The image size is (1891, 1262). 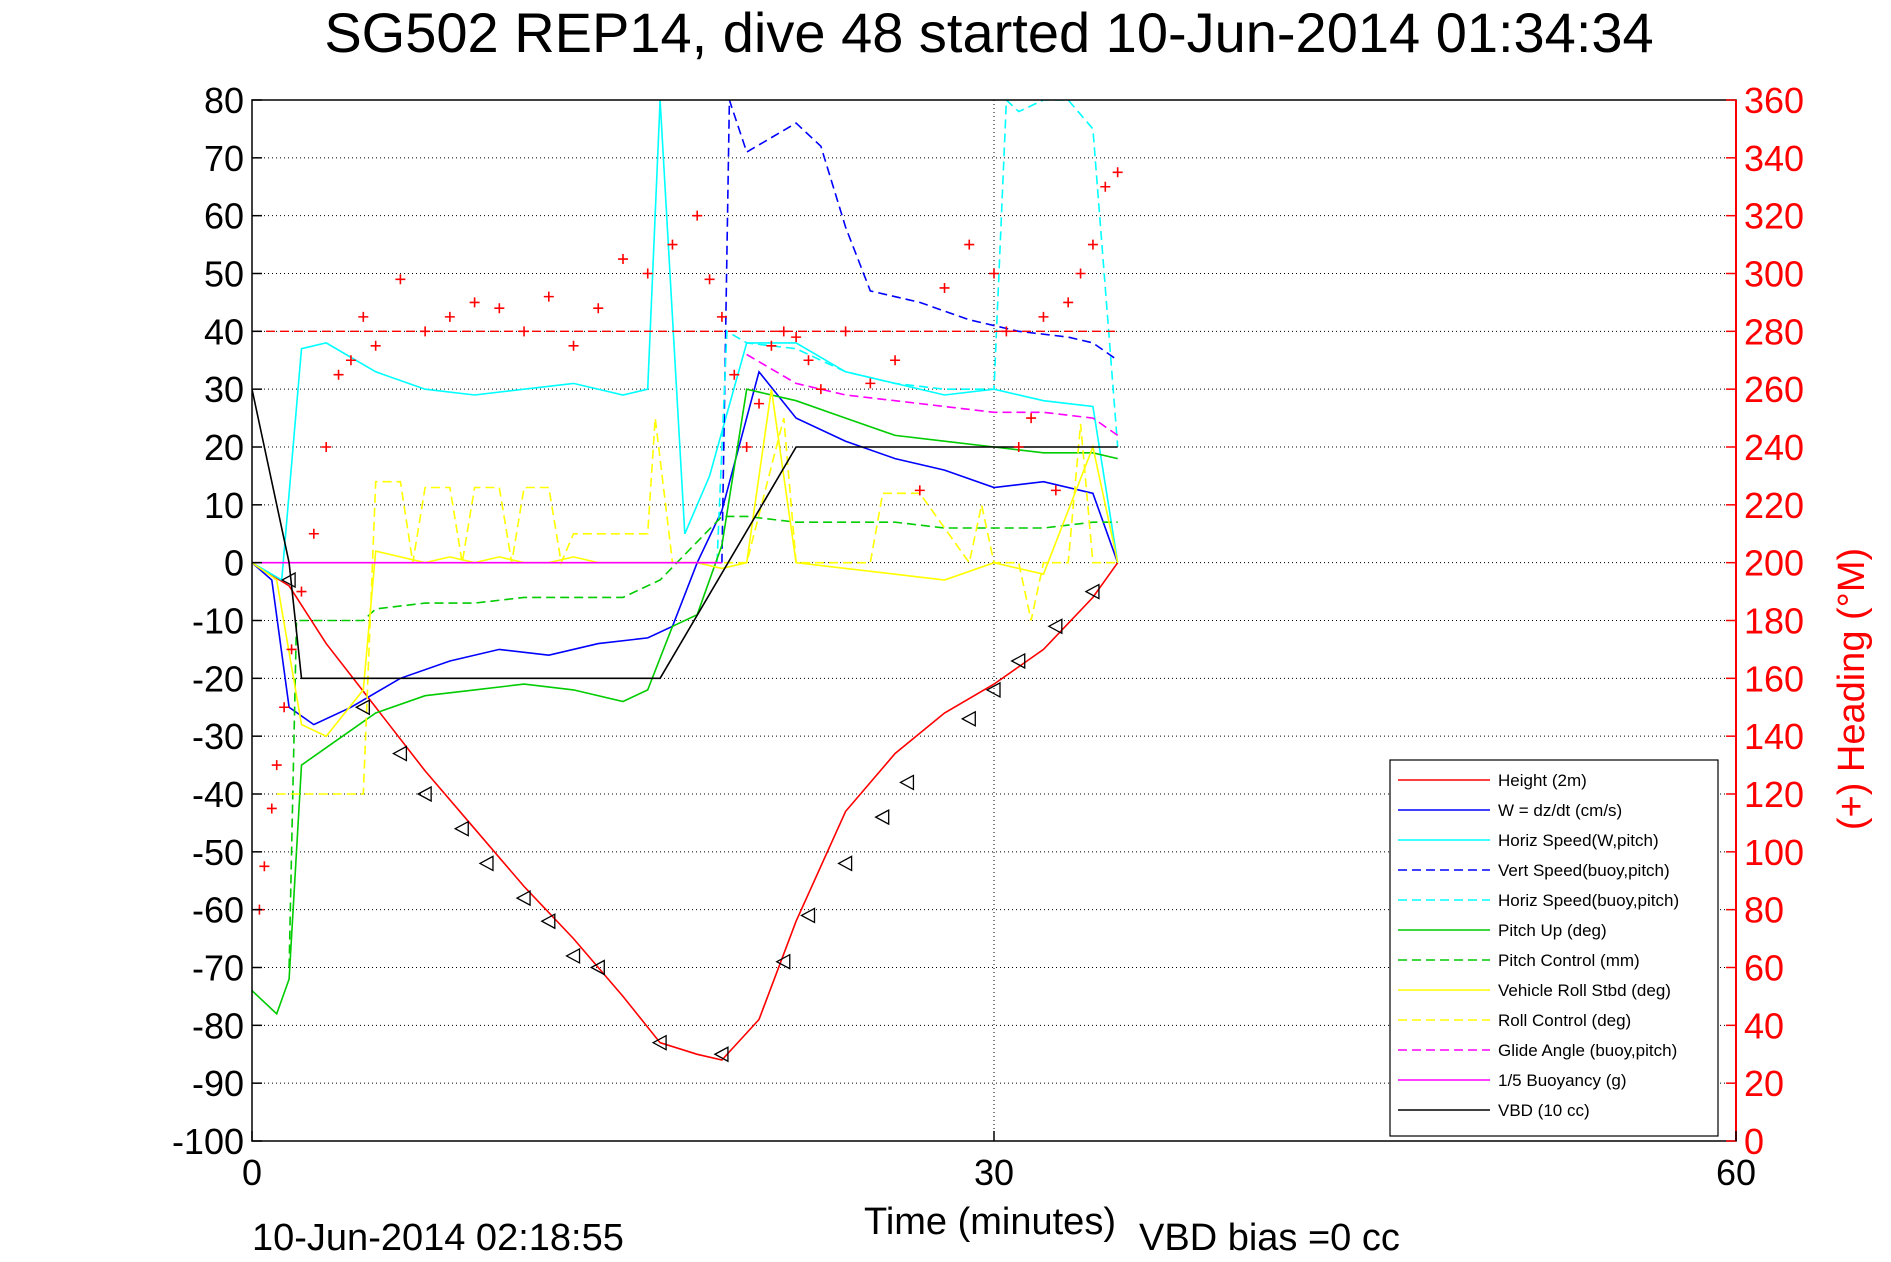 I want to click on footer-vbd-bias: VBD bias =0 cc, so click(x=1269, y=1238).